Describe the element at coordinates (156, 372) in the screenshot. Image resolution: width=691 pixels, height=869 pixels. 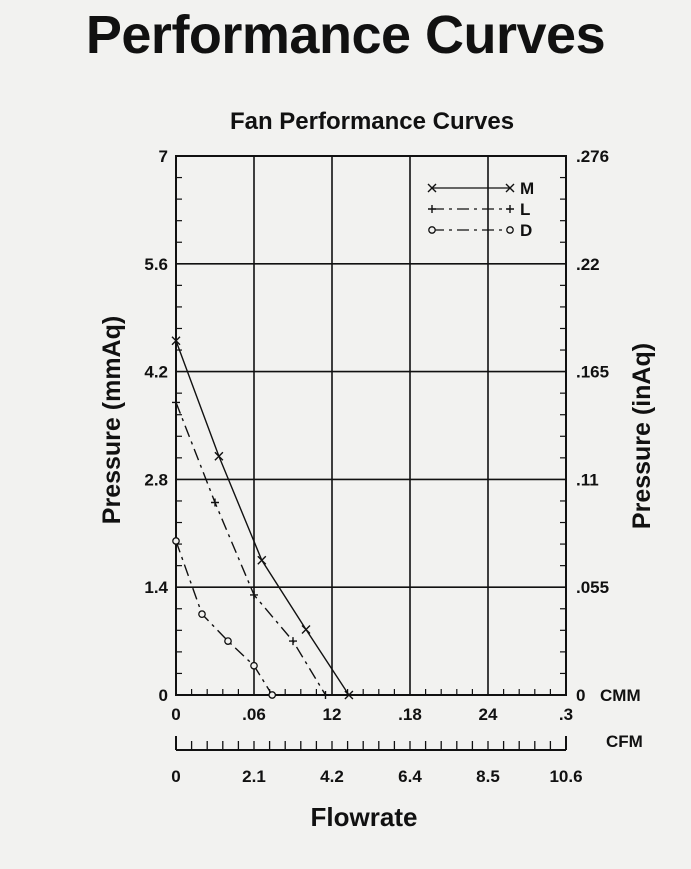
I see `y-left-tick-label: 4.2` at that location.